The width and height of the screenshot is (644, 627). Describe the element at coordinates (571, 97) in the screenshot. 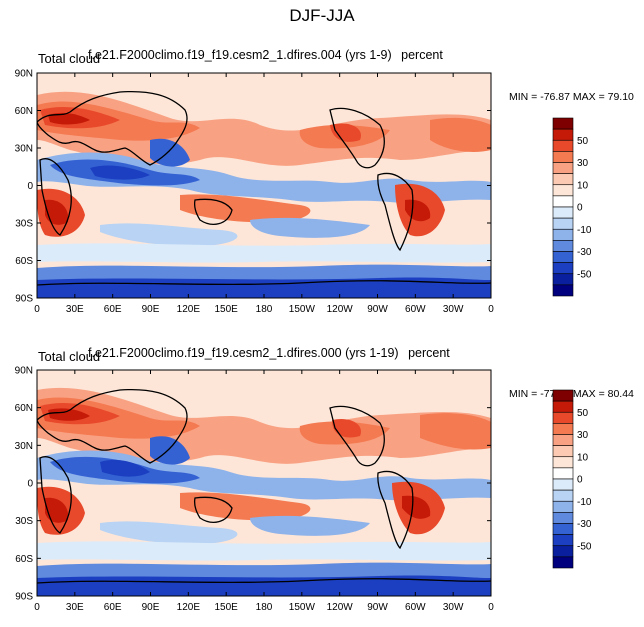

I see `min-max-label: MIN = -76.87 MAX = 79.10` at that location.